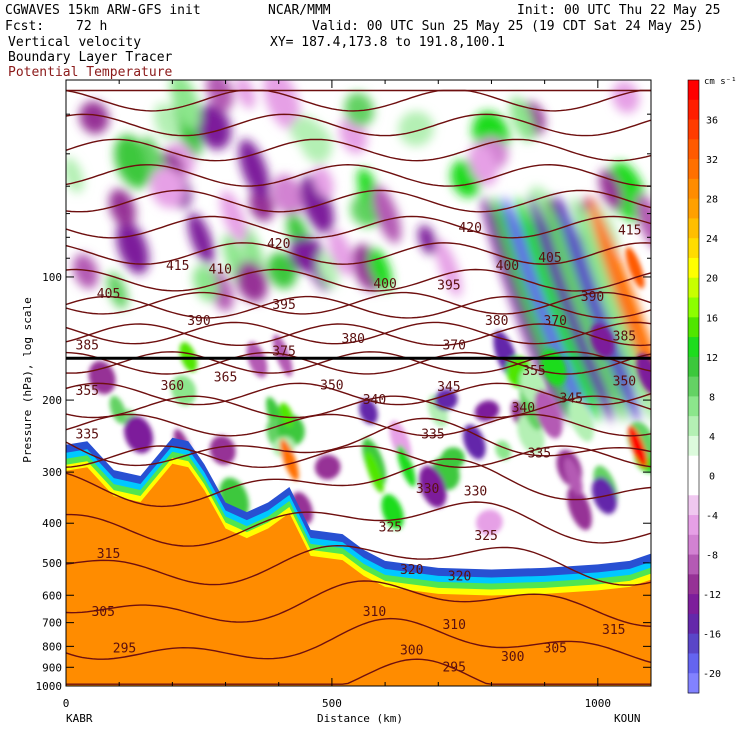 This screenshot has width=740, height=740. I want to click on theta-label: 385, so click(624, 337).